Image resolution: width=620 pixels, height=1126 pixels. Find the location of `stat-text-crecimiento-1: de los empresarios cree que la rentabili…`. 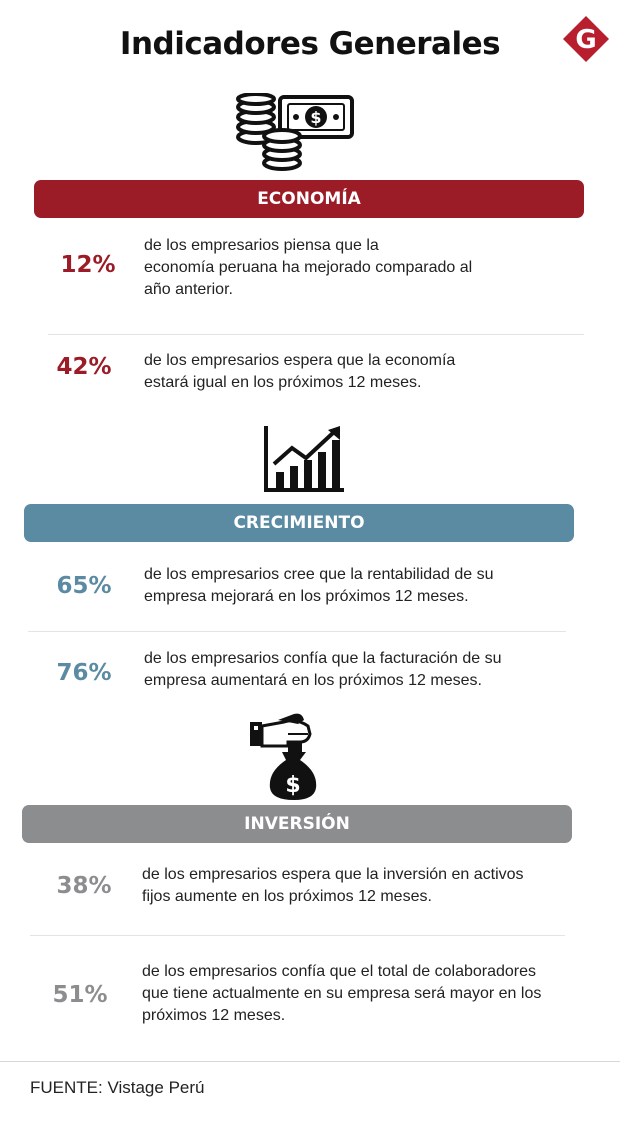

stat-text-crecimiento-1: de los empresarios cree que la rentabili… is located at coordinates (364, 586).